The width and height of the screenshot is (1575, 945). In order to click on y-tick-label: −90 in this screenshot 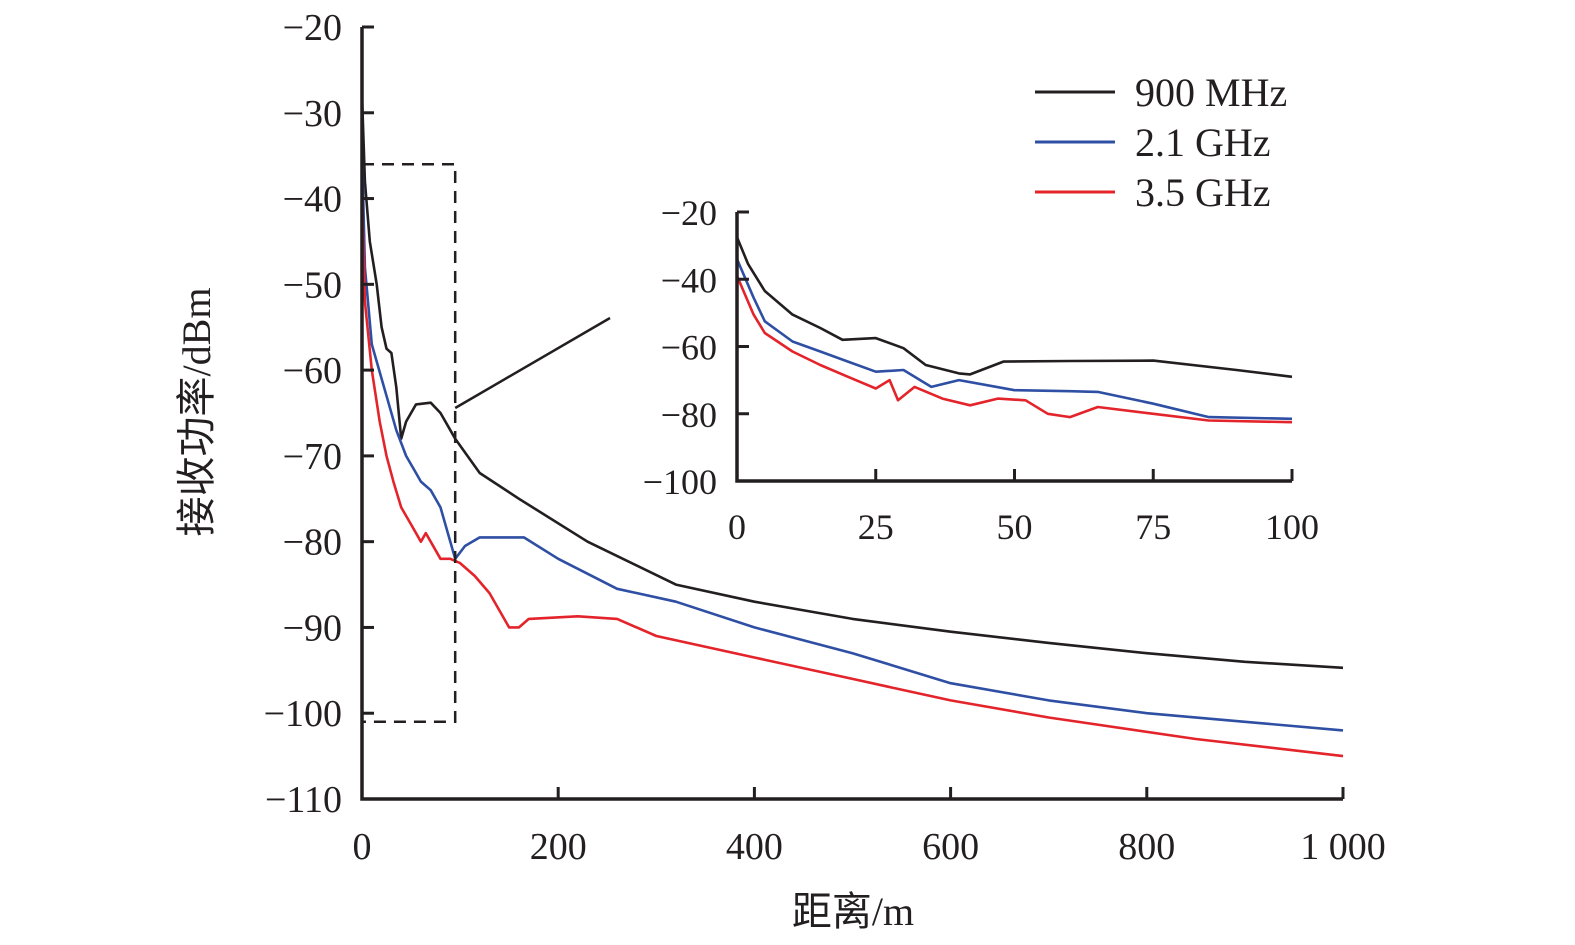, I will do `click(312, 628)`.